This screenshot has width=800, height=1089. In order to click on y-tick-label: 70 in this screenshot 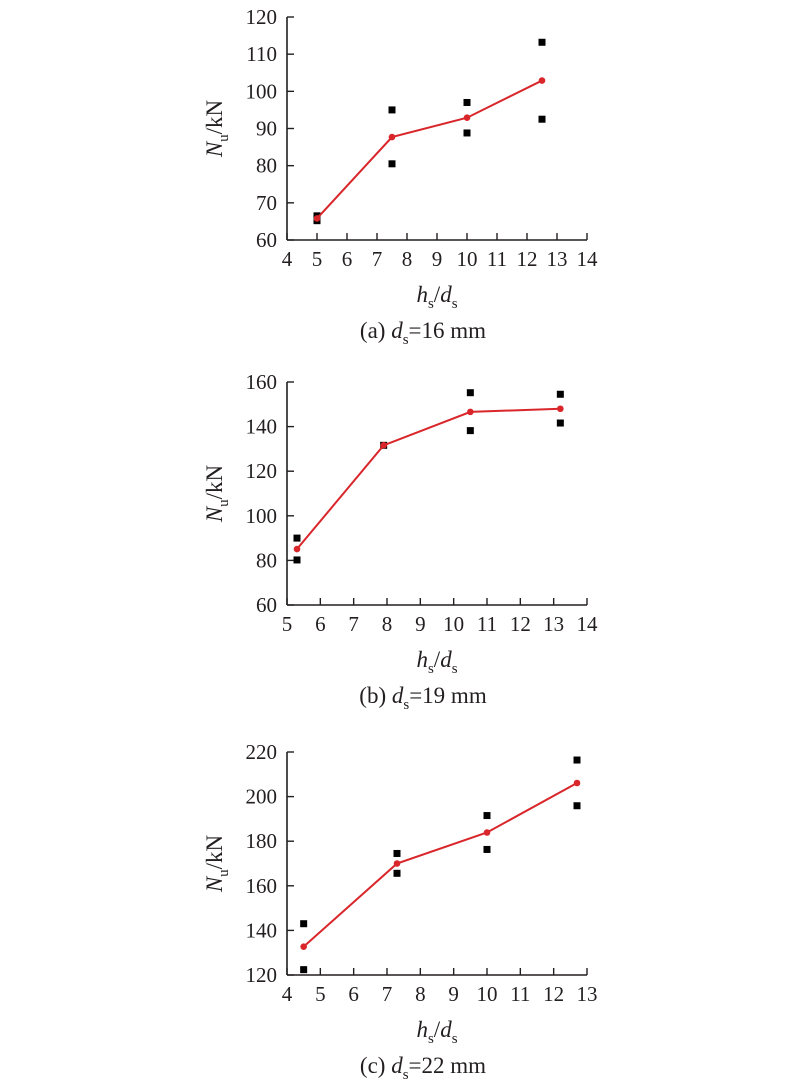, I will do `click(266, 203)`.